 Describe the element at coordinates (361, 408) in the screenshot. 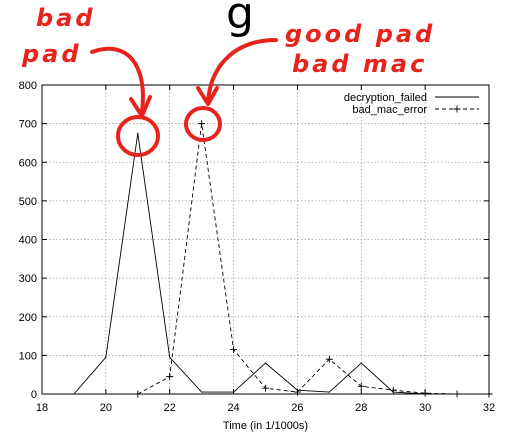

I see `x-tick-label-28: 28` at that location.